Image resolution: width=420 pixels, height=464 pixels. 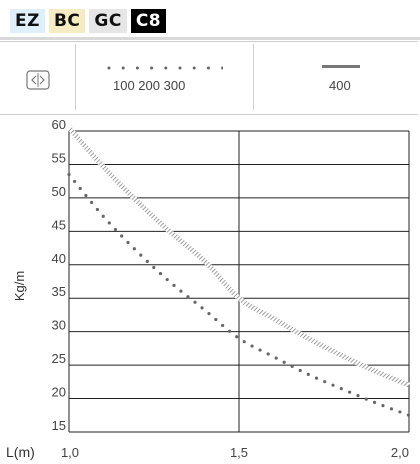 What do you see at coordinates (400, 452) in the screenshot?
I see `x-tick-label: 2,0` at bounding box center [400, 452].